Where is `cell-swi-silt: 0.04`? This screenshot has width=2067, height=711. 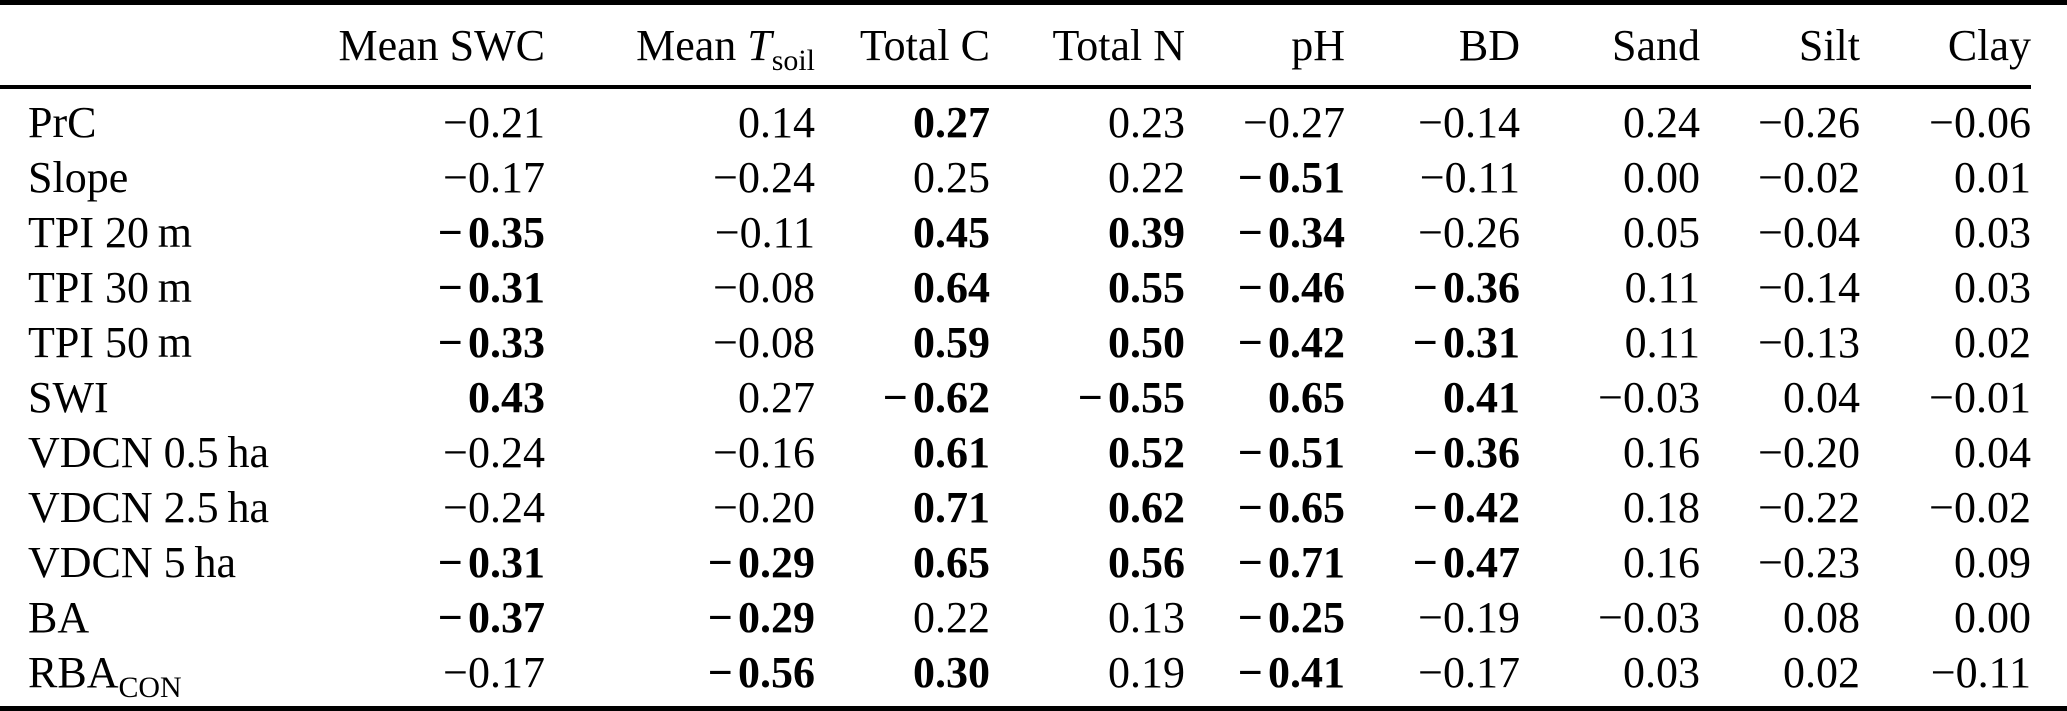
cell-swi-silt: 0.04 is located at coordinates (1821, 397).